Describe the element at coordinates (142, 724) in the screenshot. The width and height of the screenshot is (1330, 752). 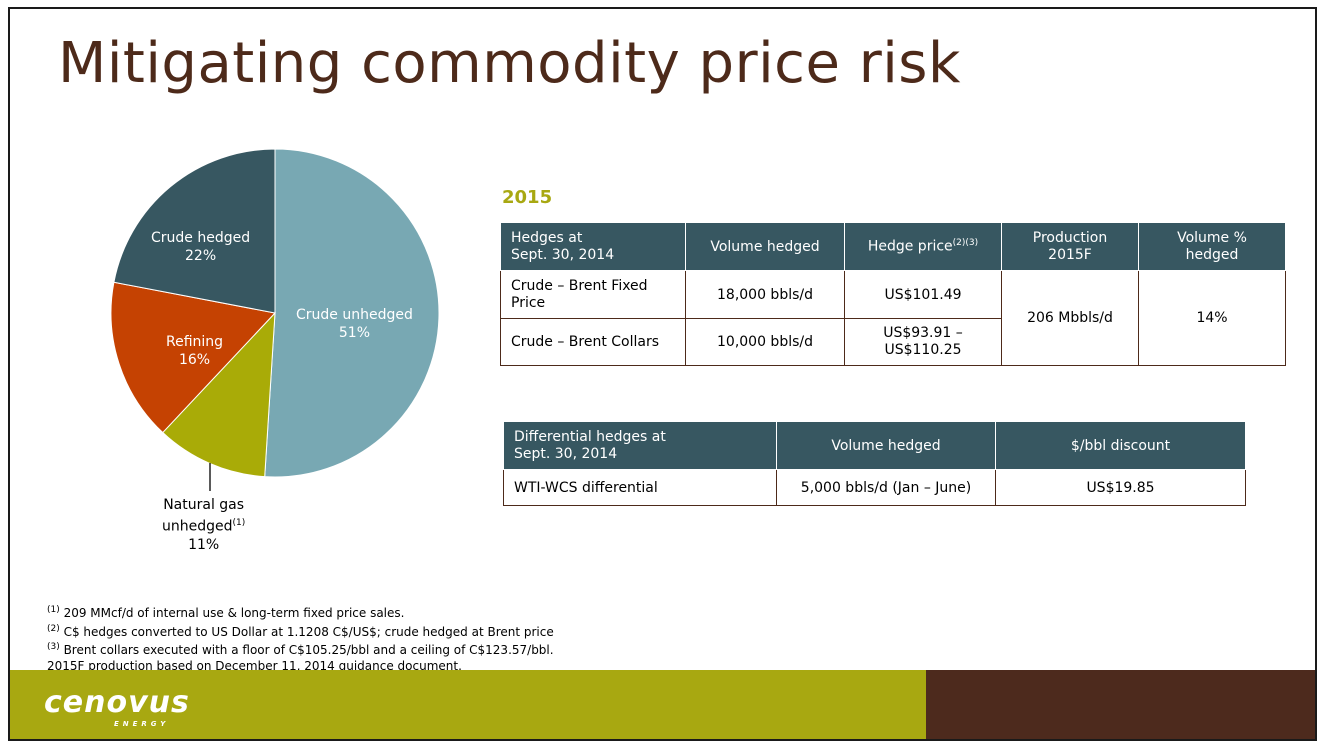
I see `cenovus-logo-sub: ENERGY` at that location.